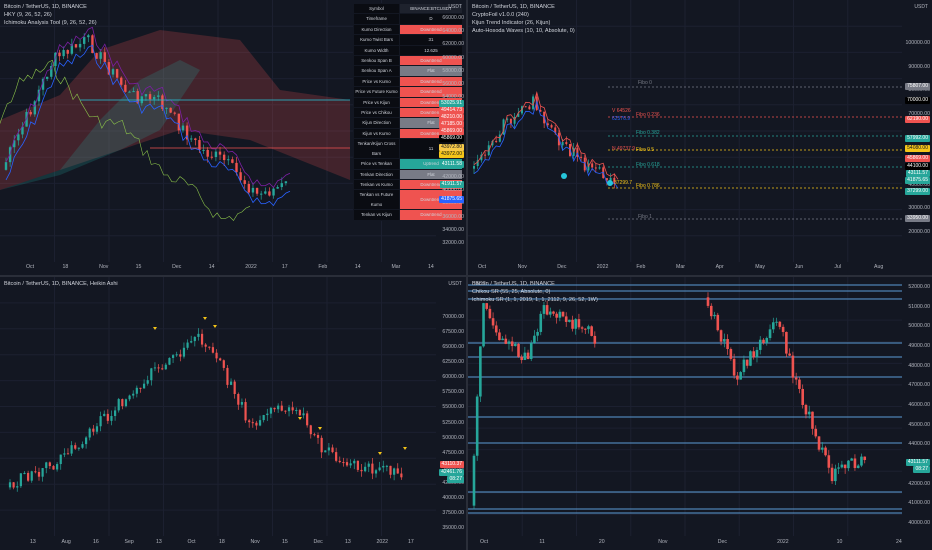 The width and height of the screenshot is (932, 550). Describe the element at coordinates (919, 113) in the screenshot. I see `price-tick-label: 70000.00` at that location.